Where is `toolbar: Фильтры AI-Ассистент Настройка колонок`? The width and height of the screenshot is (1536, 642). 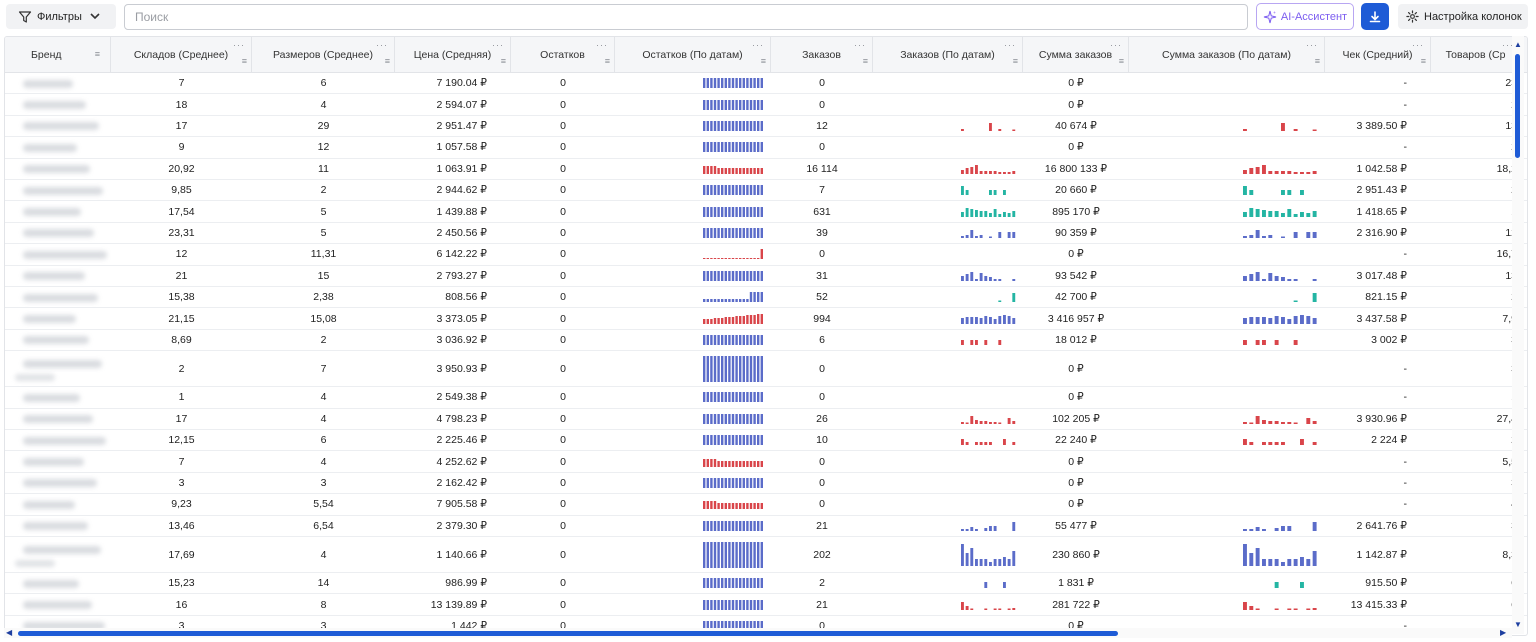
toolbar: Фильтры AI-Ассистент Настройка колонок is located at coordinates (768, 18).